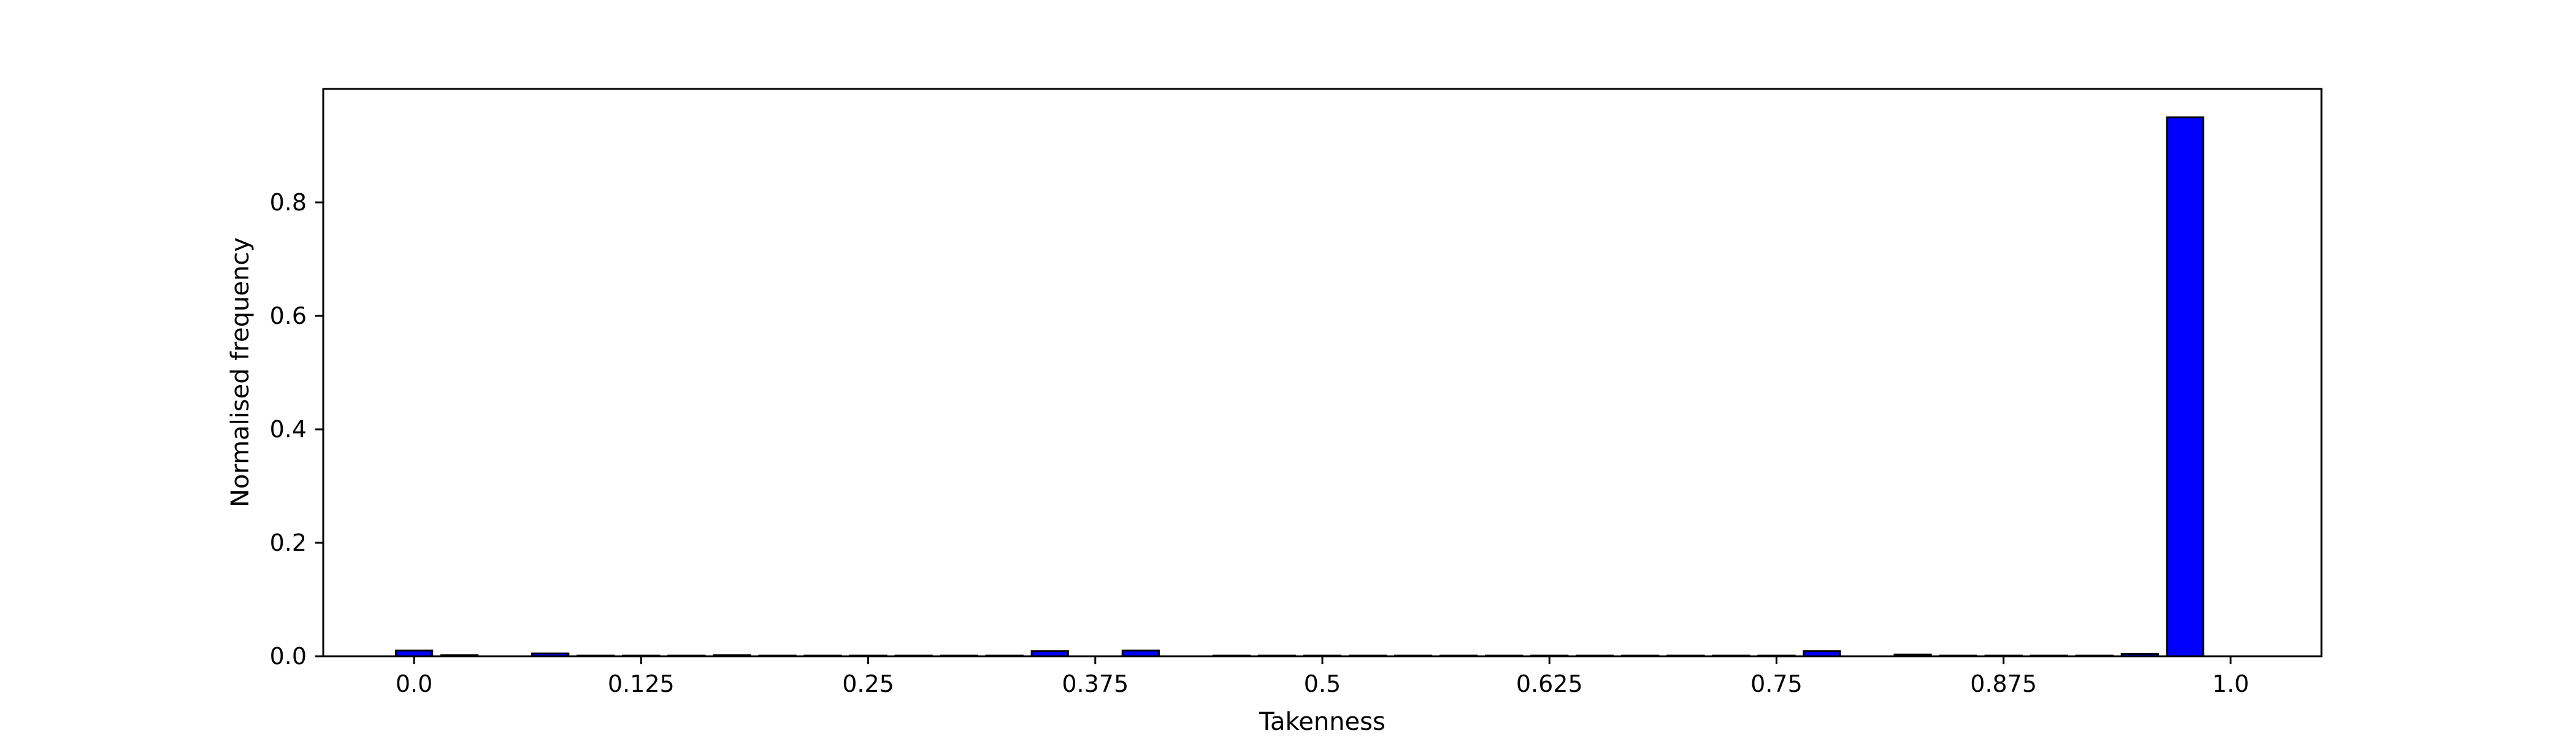 The image size is (2576, 736). What do you see at coordinates (1322, 683) in the screenshot?
I see `x-tick-label: 0.5` at bounding box center [1322, 683].